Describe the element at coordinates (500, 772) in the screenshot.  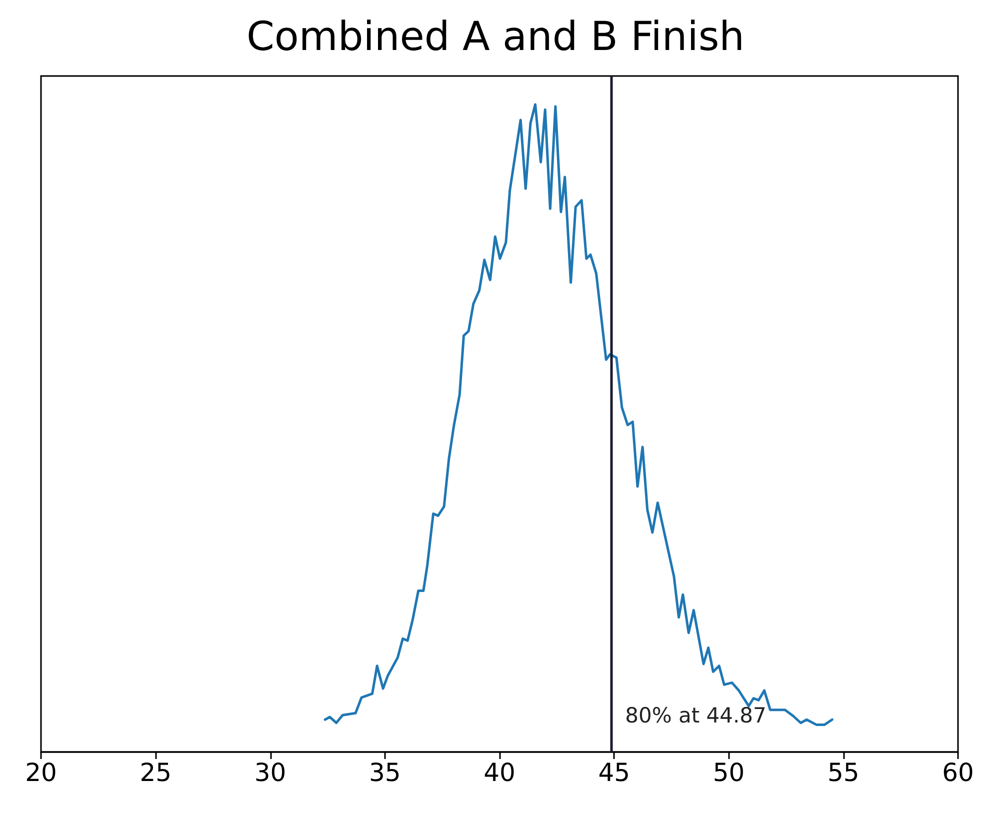
I see `x-tick-label: 40` at that location.